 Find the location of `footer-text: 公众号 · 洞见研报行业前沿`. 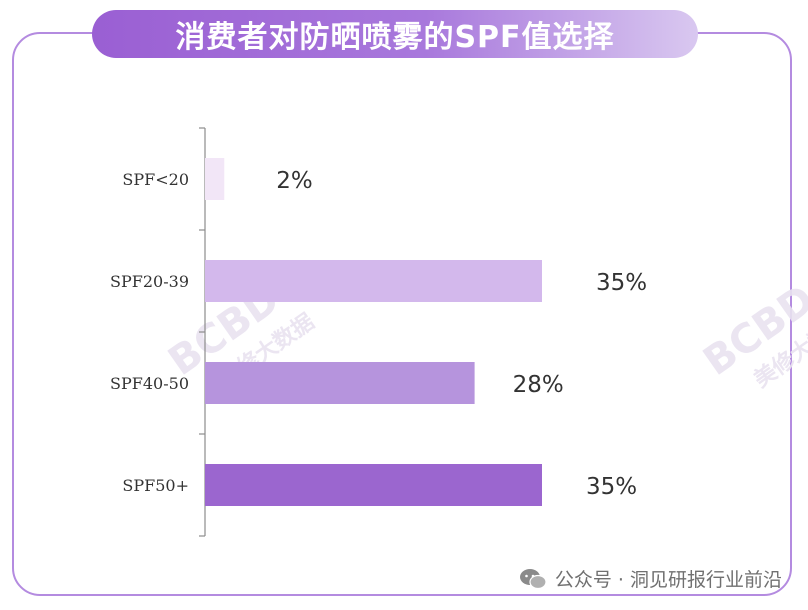

footer-text: 公众号 · 洞见研报行业前沿 is located at coordinates (668, 580).